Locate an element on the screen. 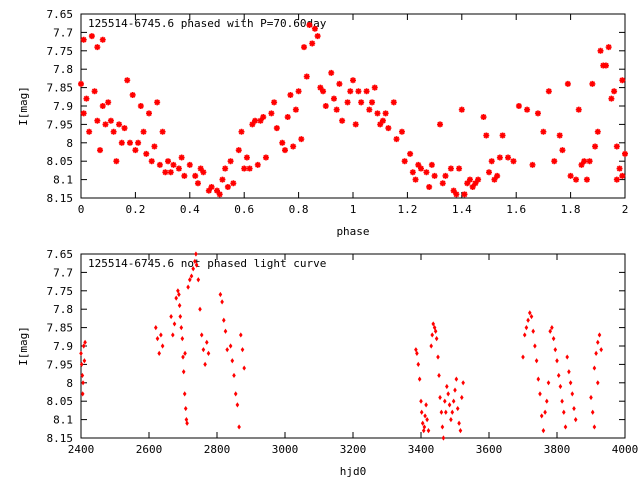  y-tick-label: 7.8 is located at coordinates (63, 69).